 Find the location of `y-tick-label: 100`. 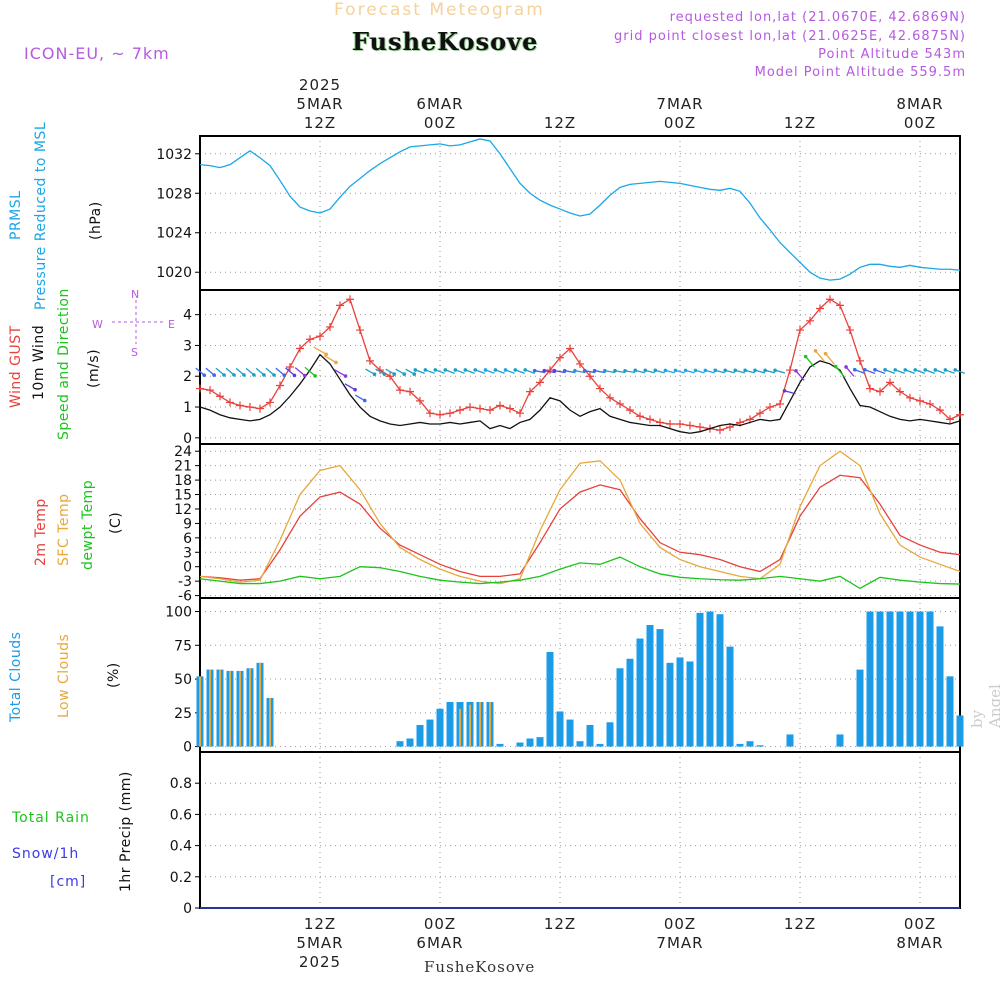

y-tick-label: 100 is located at coordinates (178, 613).